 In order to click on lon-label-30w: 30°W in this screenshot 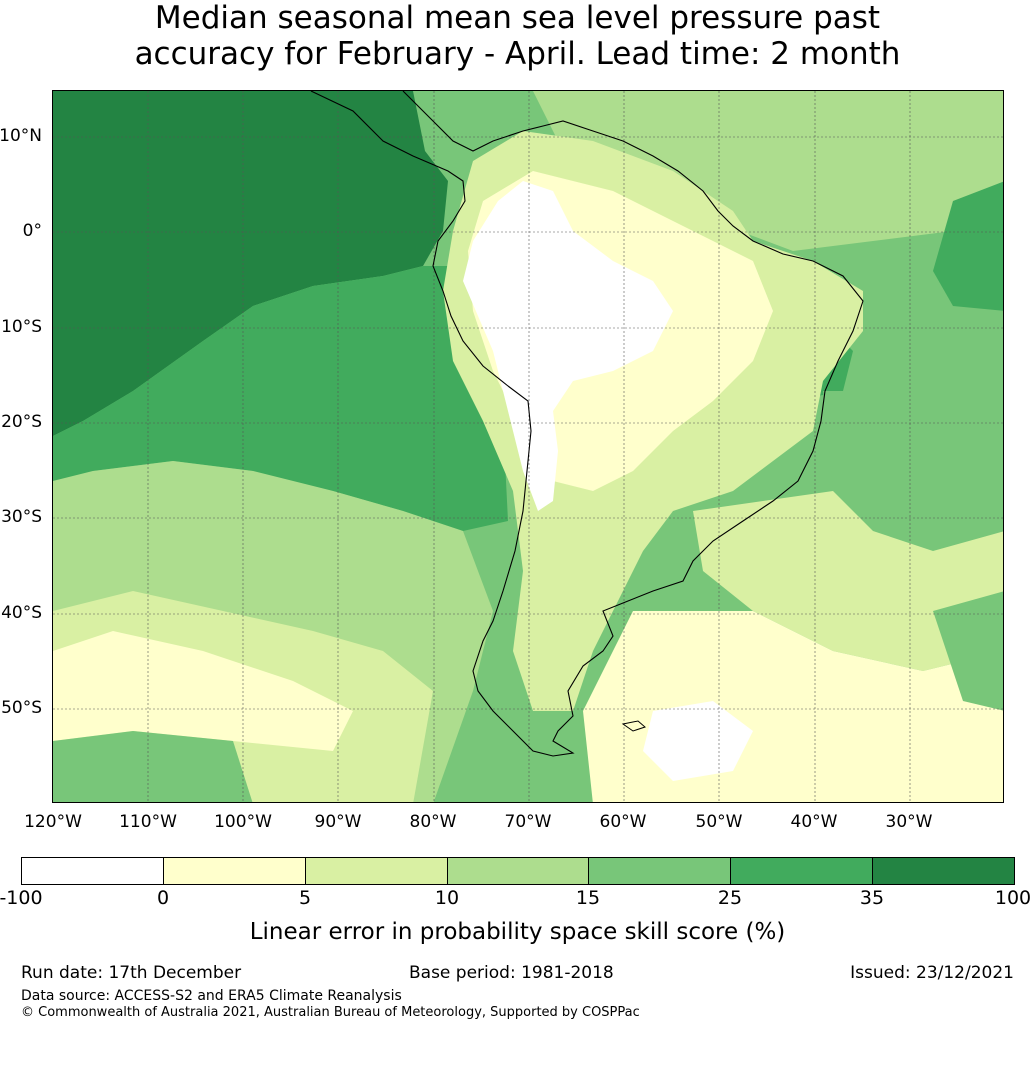, I will do `click(909, 822)`.